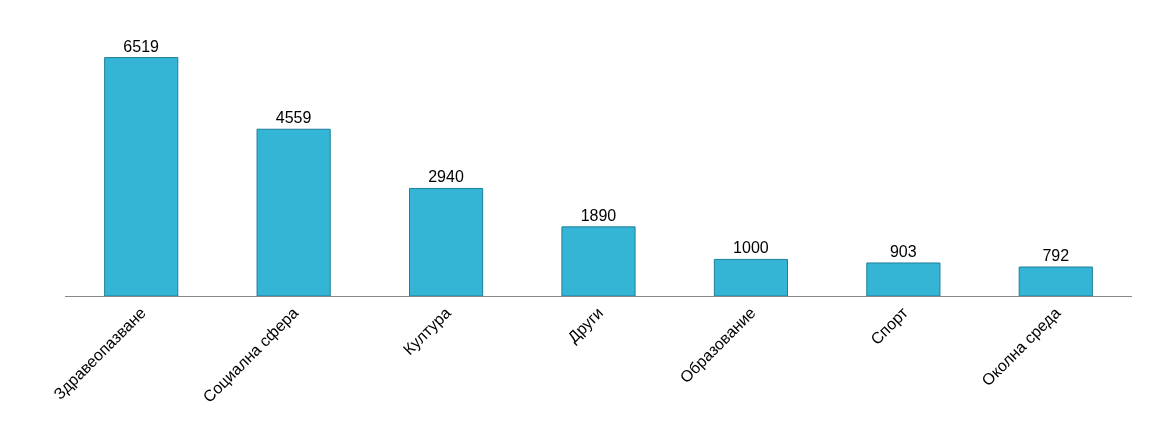 The image size is (1157, 421). What do you see at coordinates (141, 46) in the screenshot?
I see `data-label: 6519` at bounding box center [141, 46].